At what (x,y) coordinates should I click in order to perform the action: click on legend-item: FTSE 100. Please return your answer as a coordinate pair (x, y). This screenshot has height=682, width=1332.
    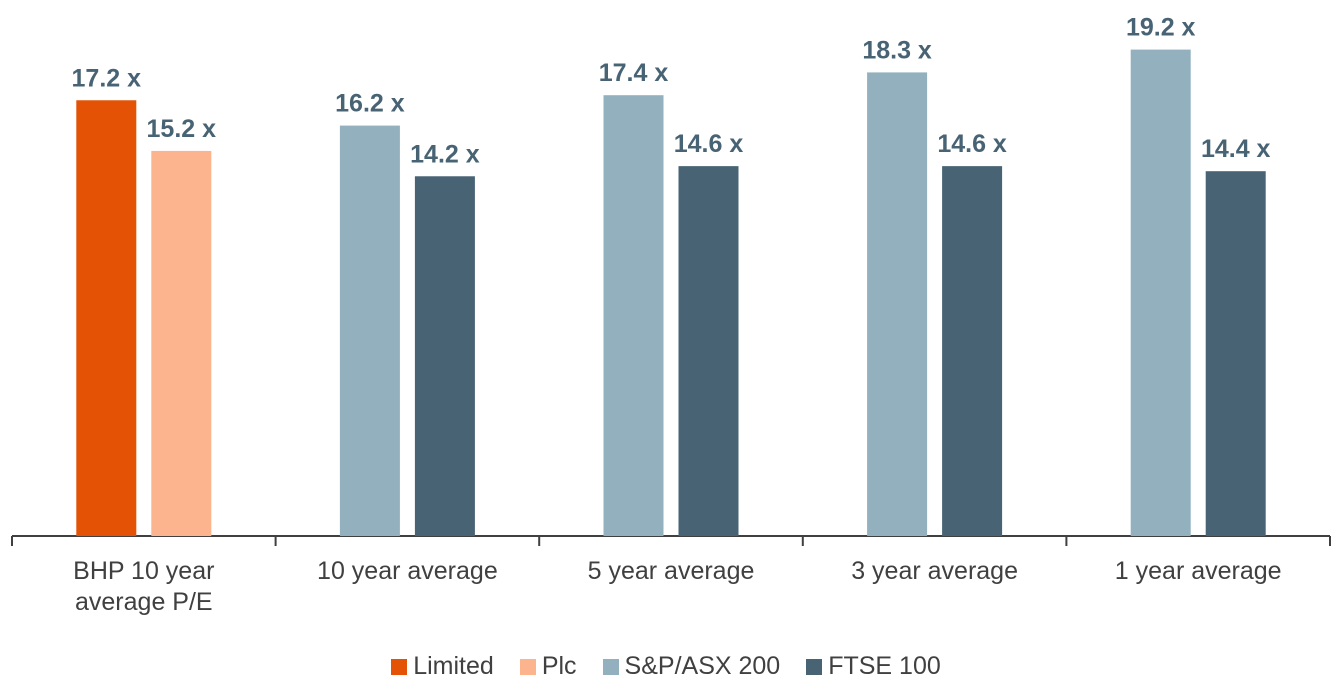
    Looking at the image, I should click on (873, 666).